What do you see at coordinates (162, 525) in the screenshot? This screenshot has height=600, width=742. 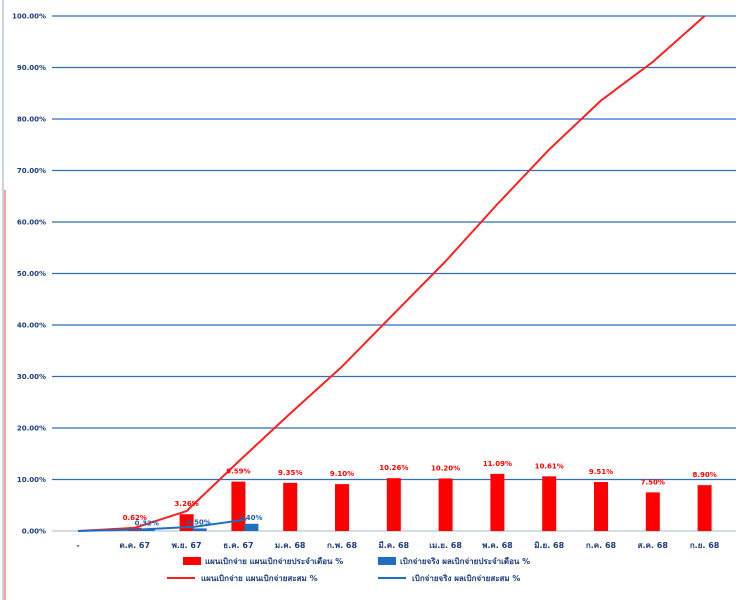 I see `actual-cumulative-line` at bounding box center [162, 525].